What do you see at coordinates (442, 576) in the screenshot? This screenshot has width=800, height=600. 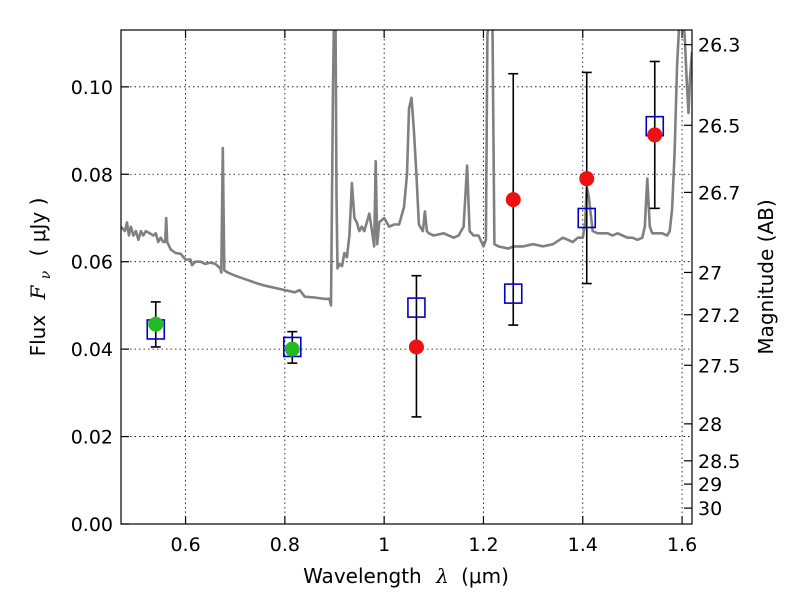 I see `x-axis-title-symbol: λ` at bounding box center [442, 576].